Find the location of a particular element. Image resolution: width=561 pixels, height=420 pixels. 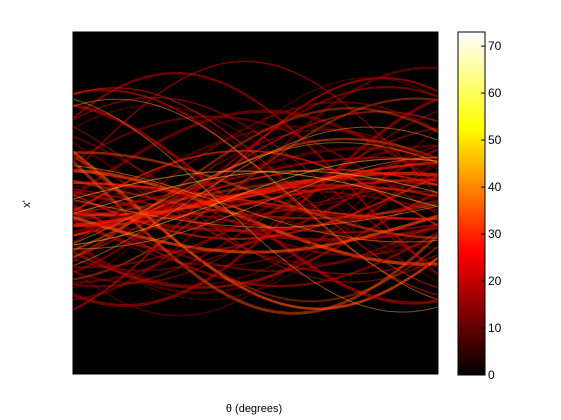

colorbar-gradient is located at coordinates (471, 203).